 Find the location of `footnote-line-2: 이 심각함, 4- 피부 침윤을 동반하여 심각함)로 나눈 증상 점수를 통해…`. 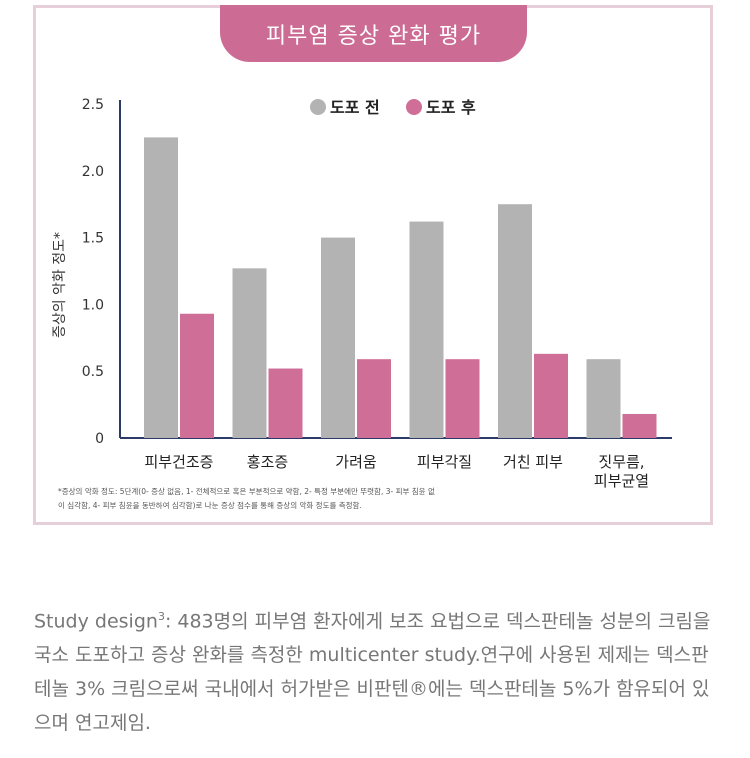

footnote-line-2: 이 심각함, 4- 피부 침윤을 동반하여 심각함)로 나눈 증상 점수를 통해… is located at coordinates (210, 505).